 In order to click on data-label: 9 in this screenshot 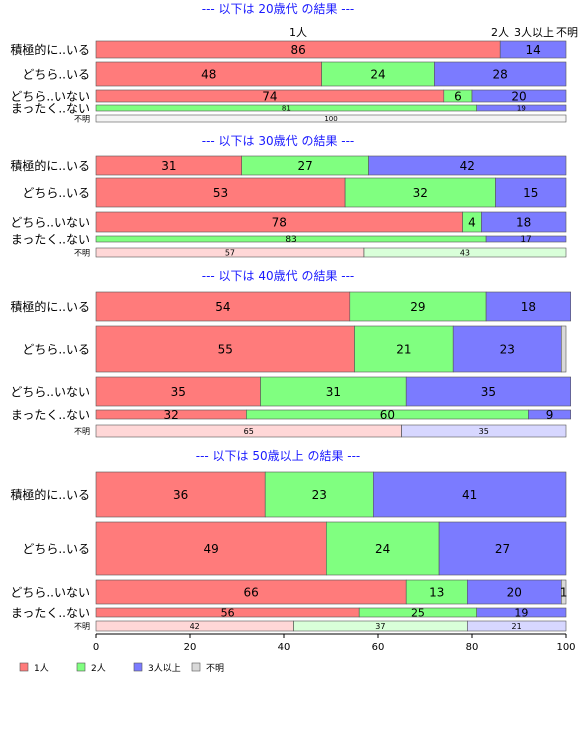, I will do `click(550, 415)`.